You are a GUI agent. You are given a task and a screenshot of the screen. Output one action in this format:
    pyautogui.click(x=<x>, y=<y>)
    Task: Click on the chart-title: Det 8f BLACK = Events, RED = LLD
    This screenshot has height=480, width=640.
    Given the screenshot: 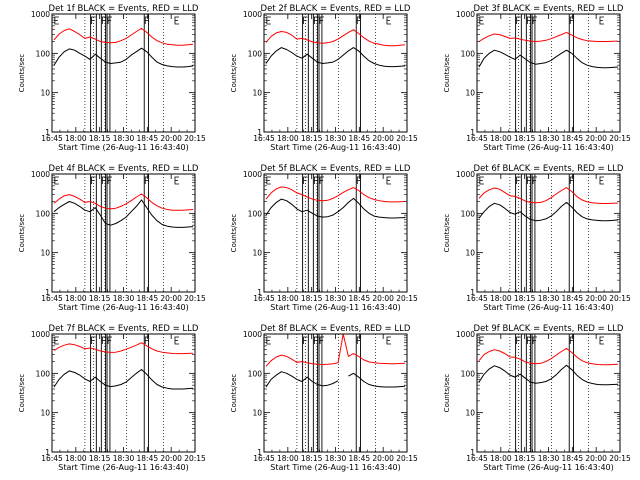 What is the action you would take?
    pyautogui.click(x=336, y=329)
    